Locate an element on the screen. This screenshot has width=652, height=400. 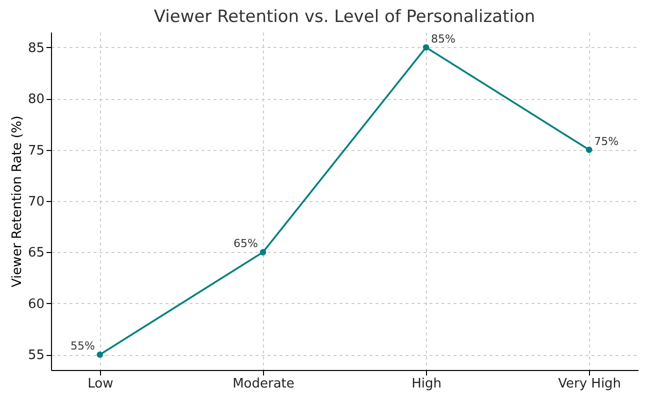
x-tick-label: Low is located at coordinates (101, 384).